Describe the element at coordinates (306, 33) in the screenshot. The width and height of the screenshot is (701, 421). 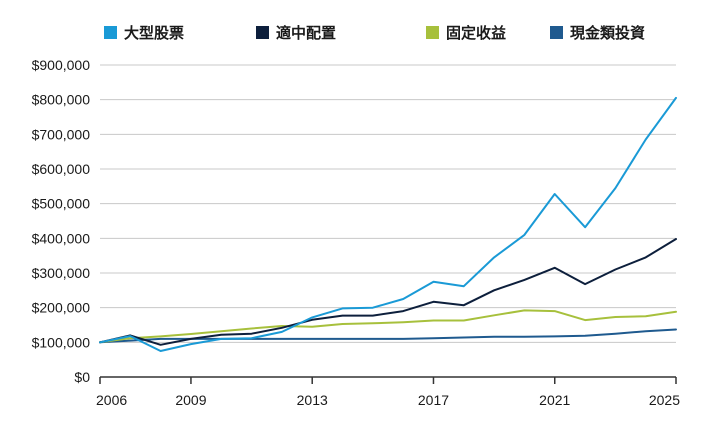
I see `legend-label: 適中配置` at that location.